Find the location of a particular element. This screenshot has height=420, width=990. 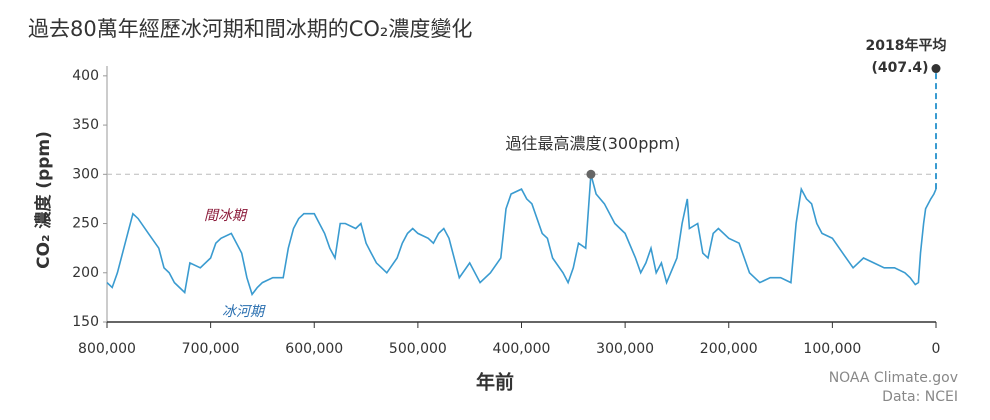

x-tick-label: 200,000 is located at coordinates (729, 349).